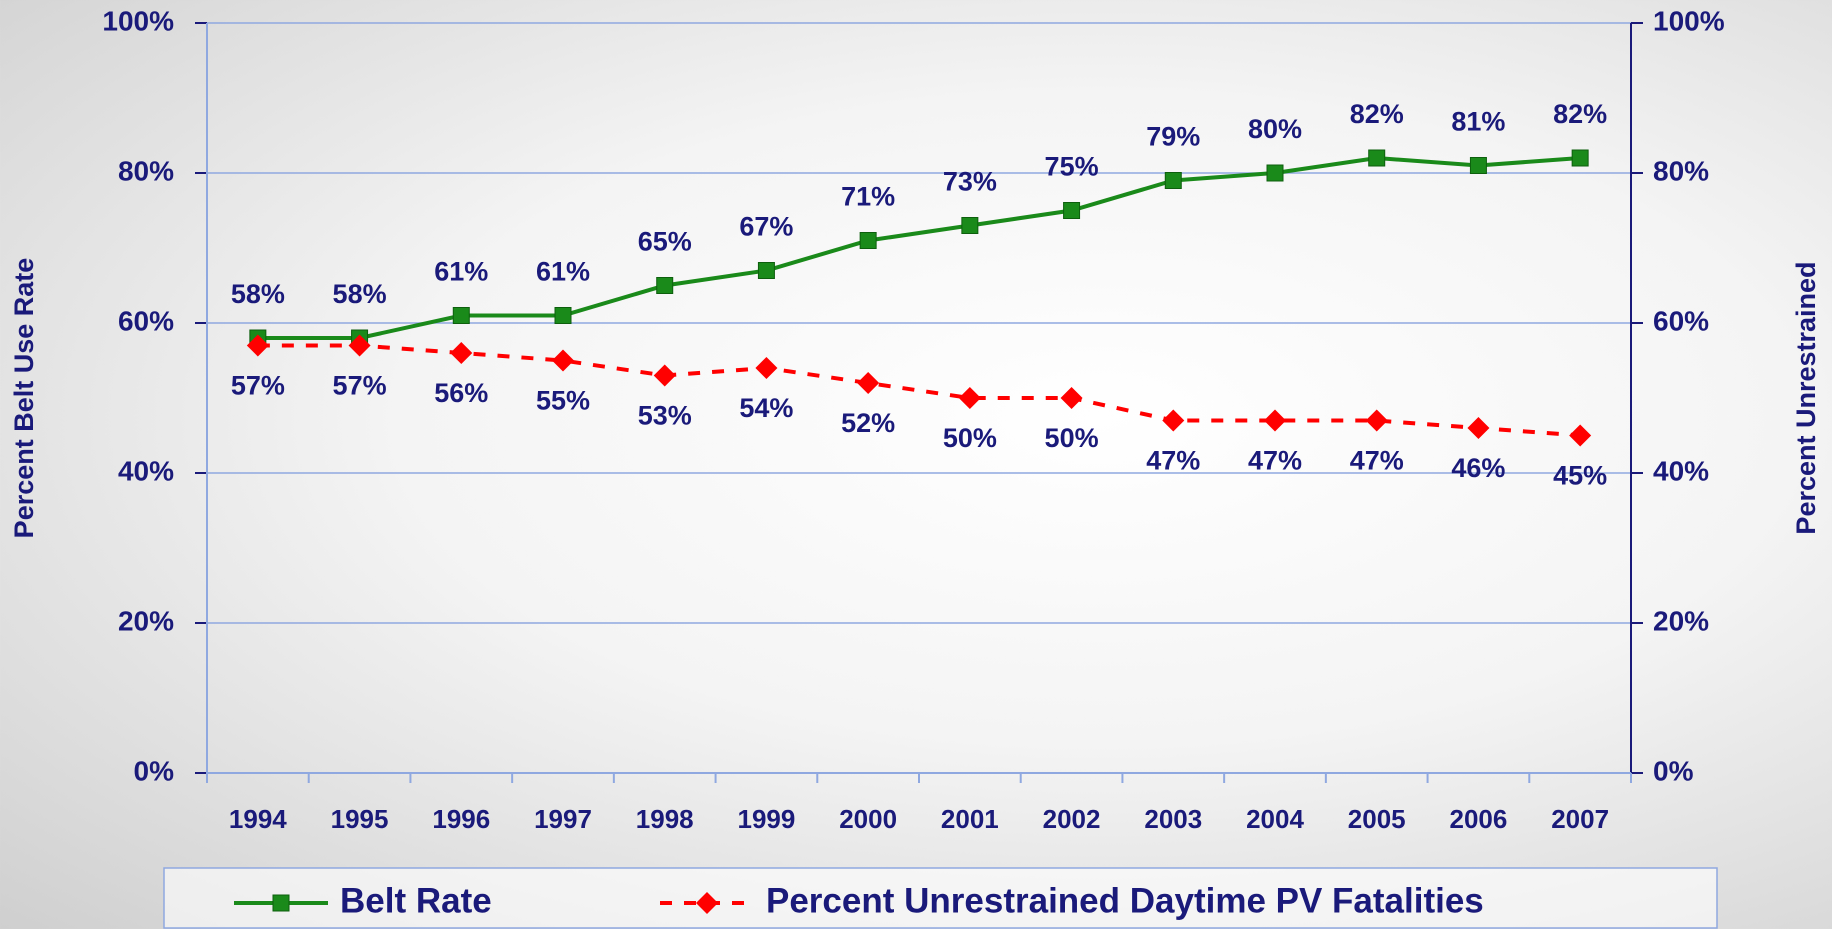 This screenshot has width=1832, height=929. Describe the element at coordinates (154, 770) in the screenshot. I see `y-tick-label: 0%` at that location.